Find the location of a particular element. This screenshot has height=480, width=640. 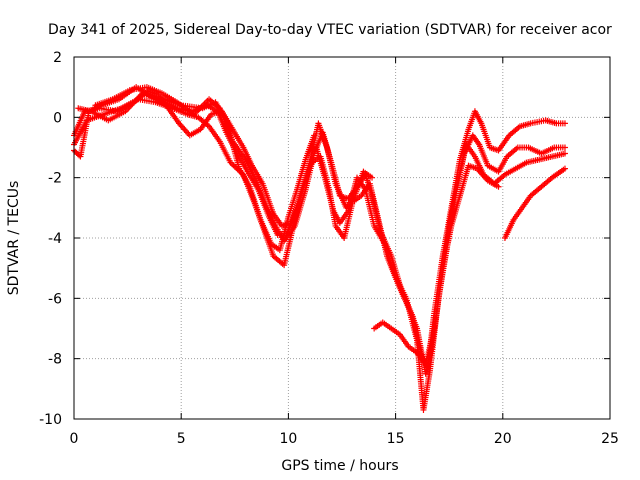

y-tick-label: -2 is located at coordinates (55, 179).